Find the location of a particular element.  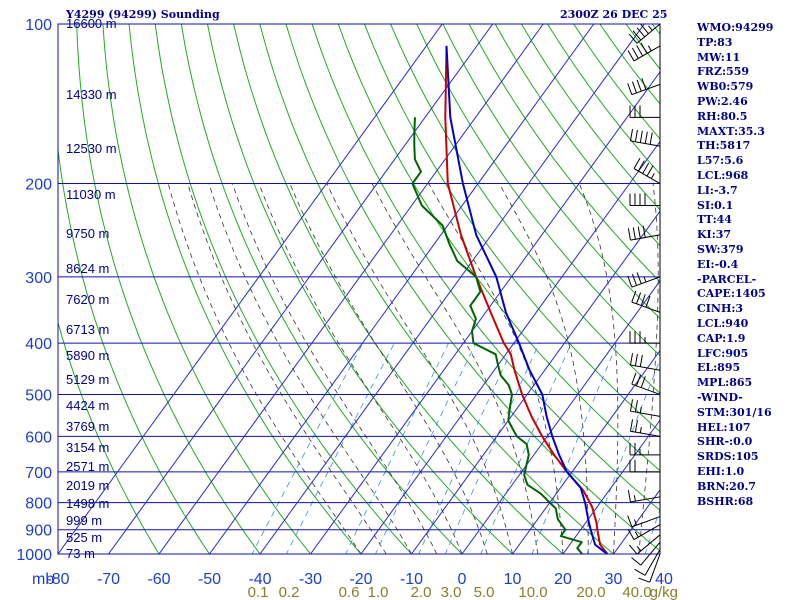

index-item: TT:44 is located at coordinates (714, 220).